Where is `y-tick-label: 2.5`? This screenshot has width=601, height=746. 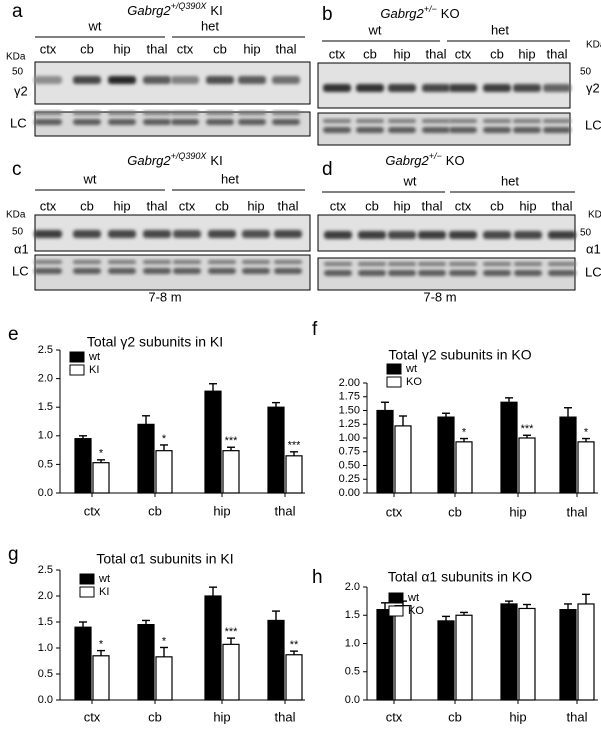 y-tick-label: 2.5 is located at coordinates (45, 350).